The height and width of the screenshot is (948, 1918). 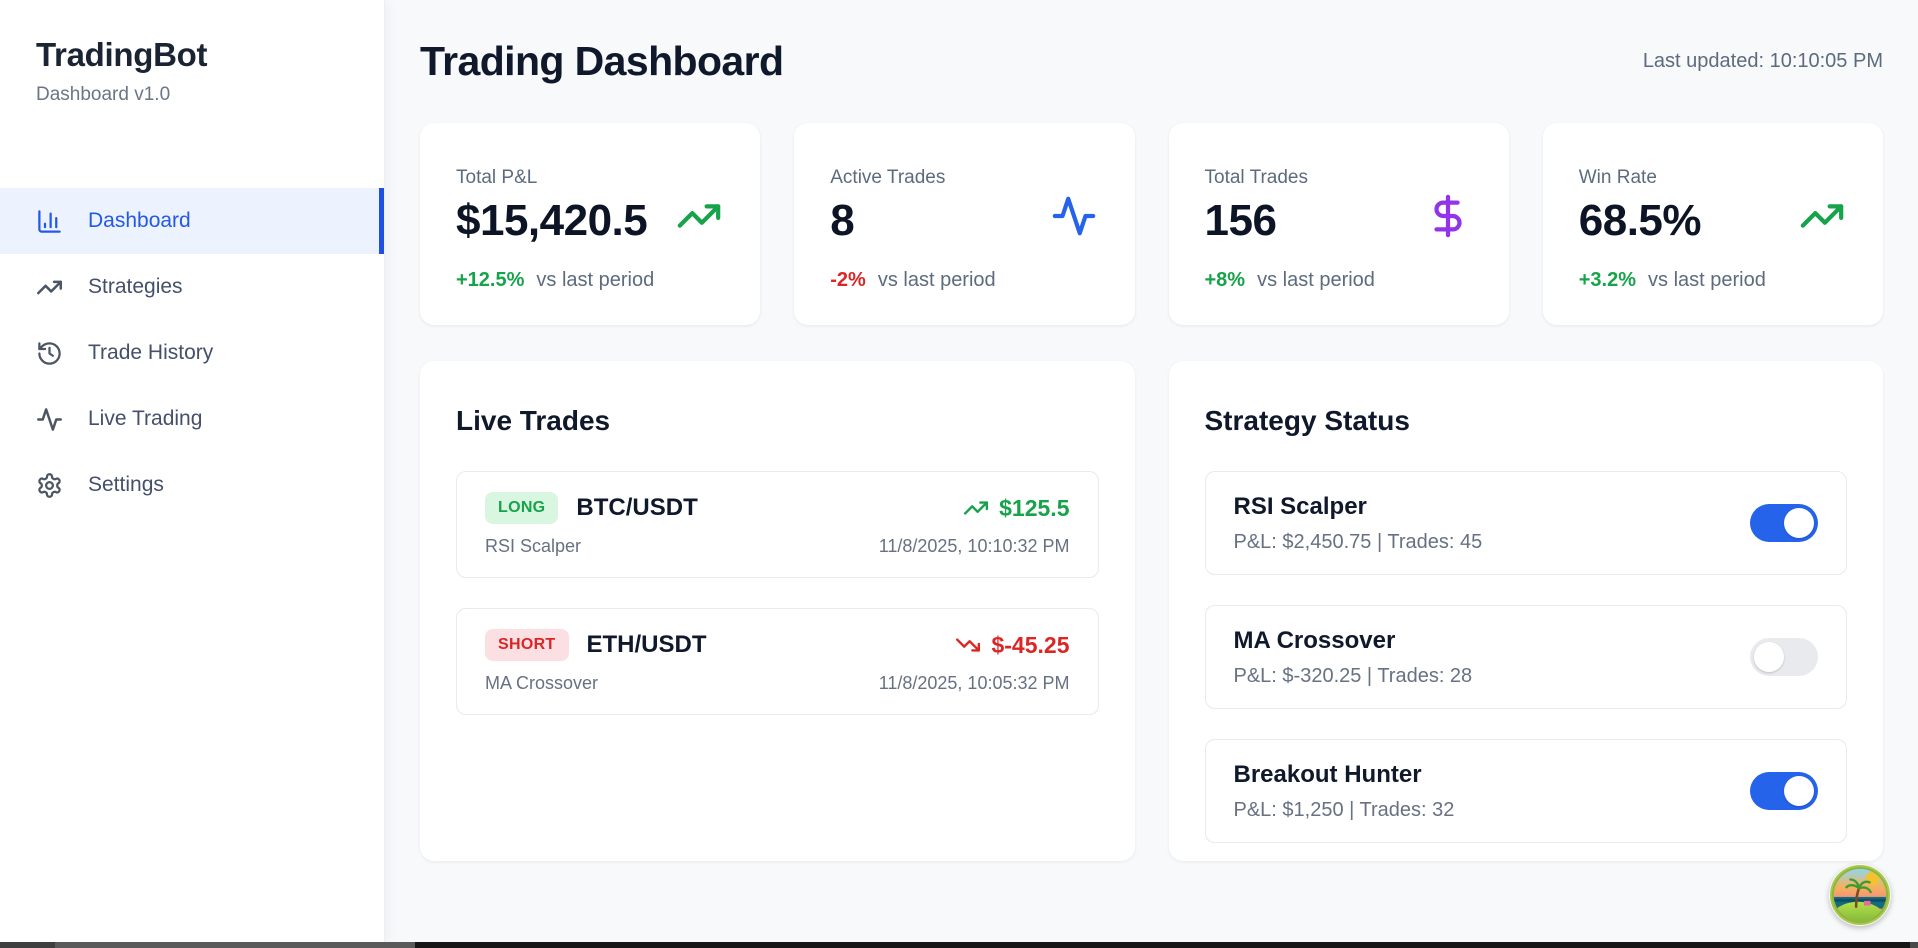 I want to click on sidebar-item-label: Live Trading, so click(x=145, y=418).